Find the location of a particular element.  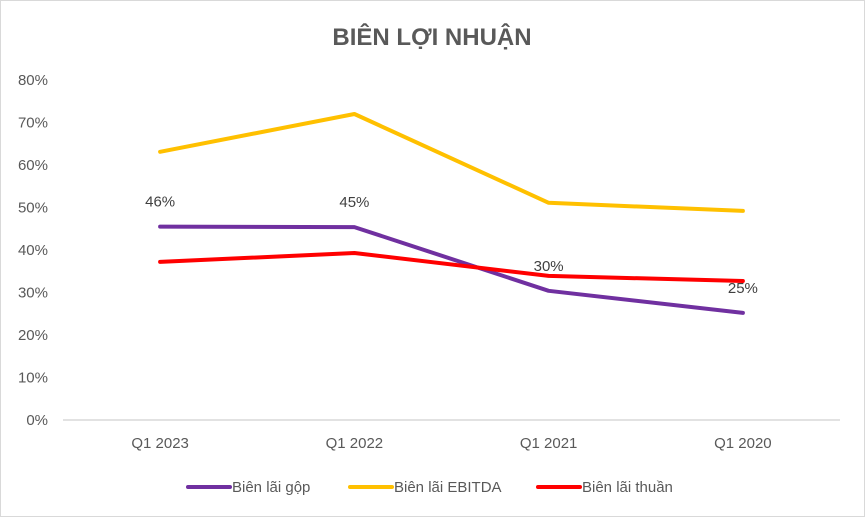

legend-item: Biên lãi EBITDA is located at coordinates (425, 487).